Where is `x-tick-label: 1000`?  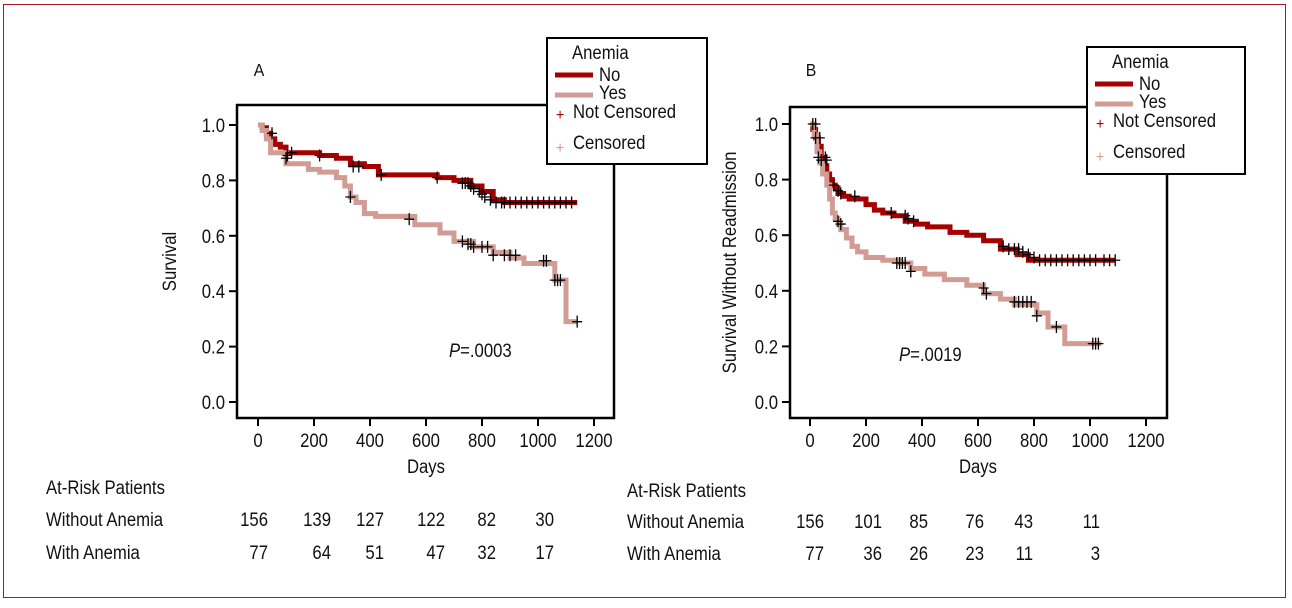
x-tick-label: 1000 is located at coordinates (537, 440).